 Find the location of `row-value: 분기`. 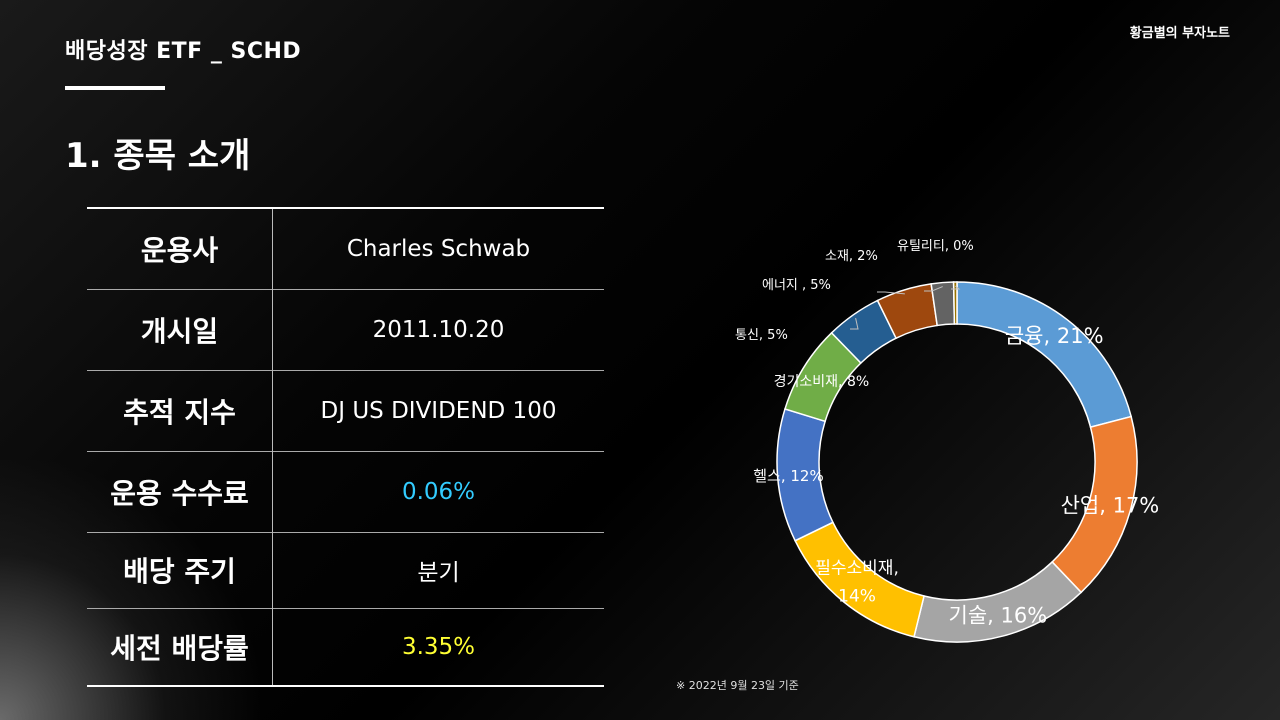

row-value: 분기 is located at coordinates (438, 573).